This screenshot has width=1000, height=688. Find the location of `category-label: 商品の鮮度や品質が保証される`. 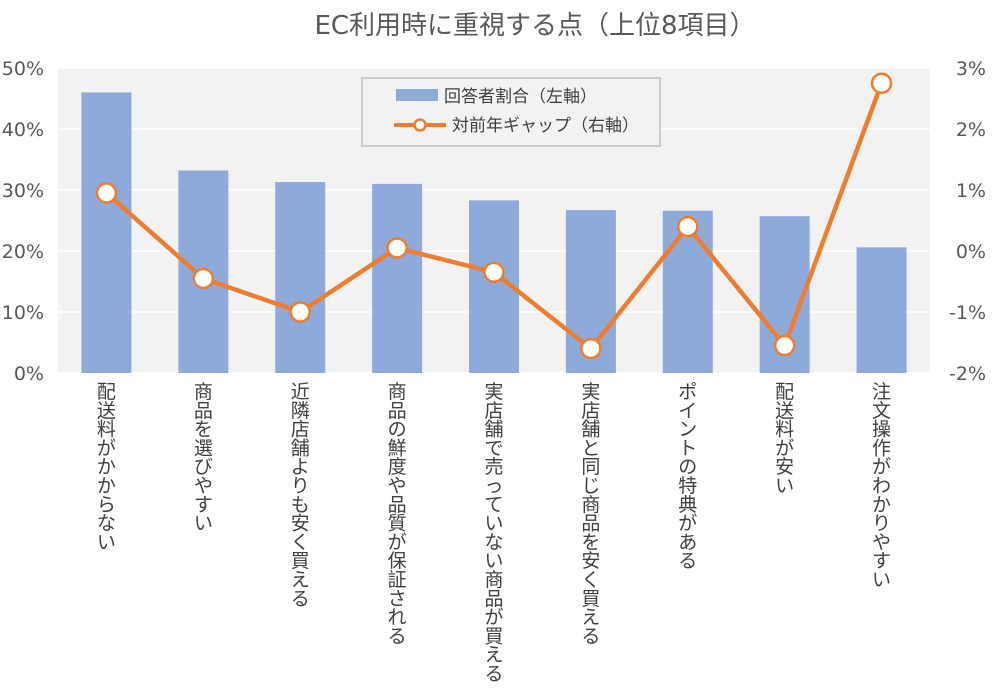

category-label: 商品の鮮度や品質が保証される is located at coordinates (397, 514).